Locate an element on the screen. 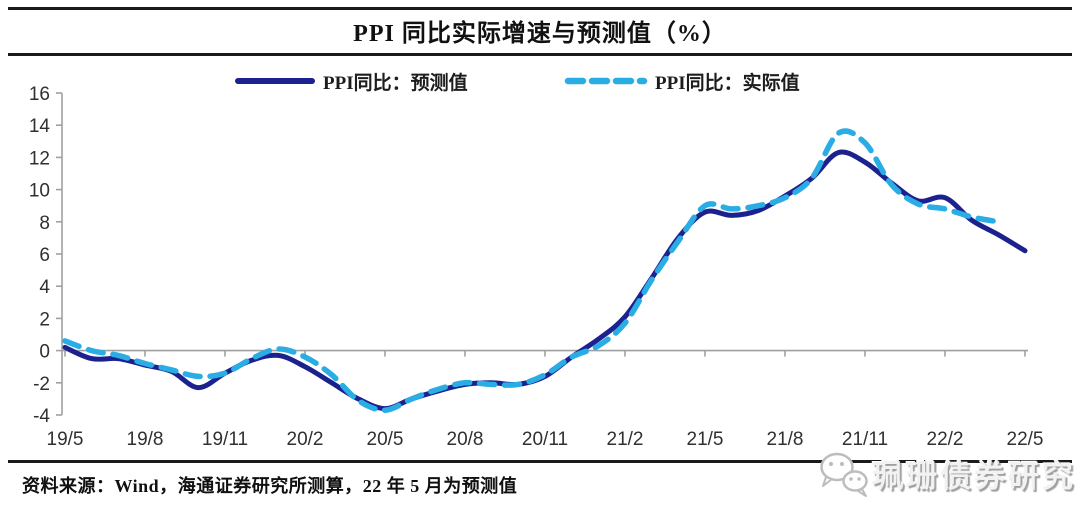 The width and height of the screenshot is (1080, 526). legend-item-actual: PPI同比：实际值 is located at coordinates (682, 81).